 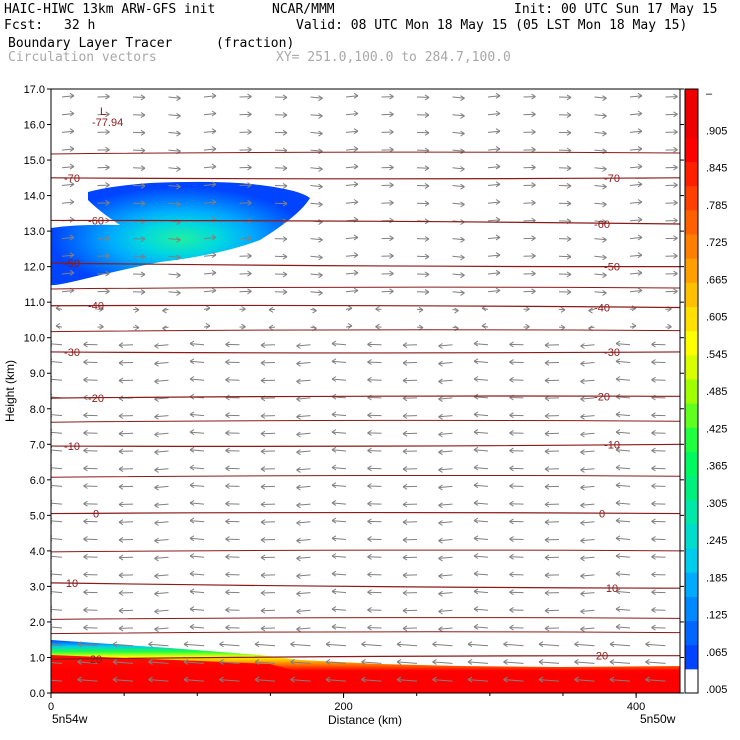 What do you see at coordinates (34, 197) in the screenshot?
I see `y-tick-label: 14.0` at bounding box center [34, 197].